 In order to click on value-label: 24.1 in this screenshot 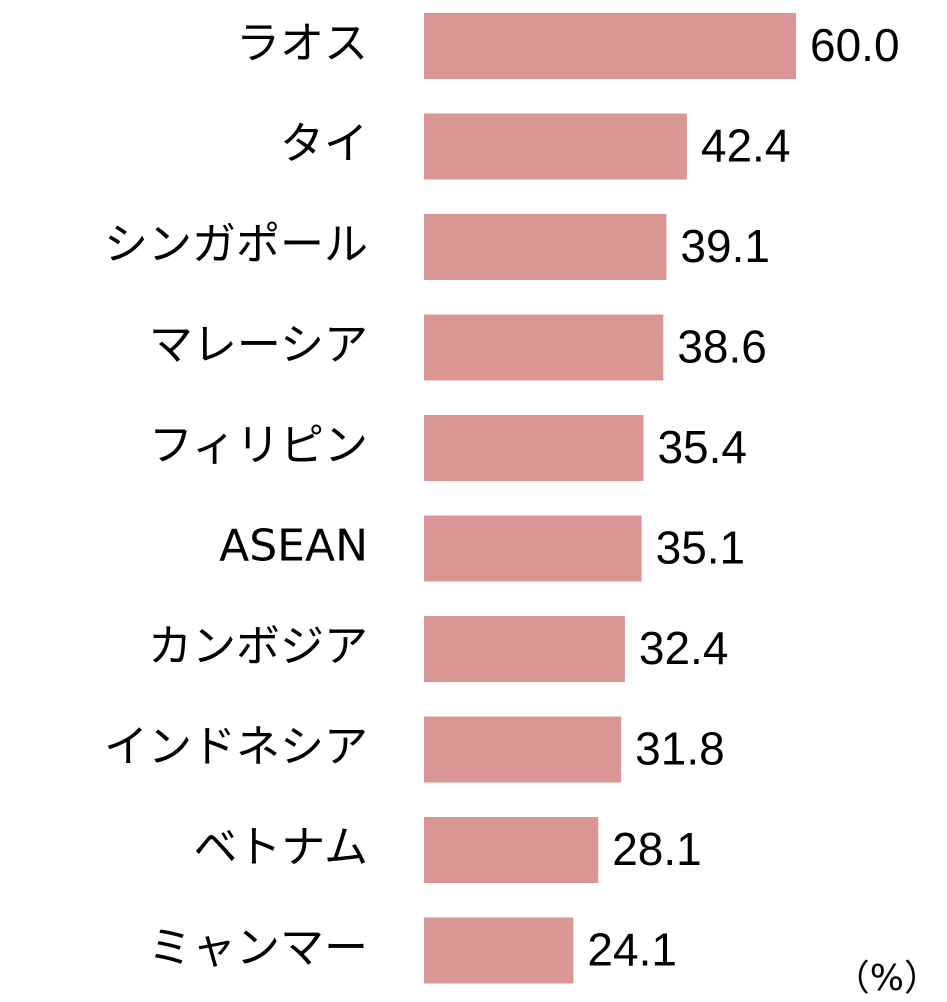, I will do `click(632, 950)`.